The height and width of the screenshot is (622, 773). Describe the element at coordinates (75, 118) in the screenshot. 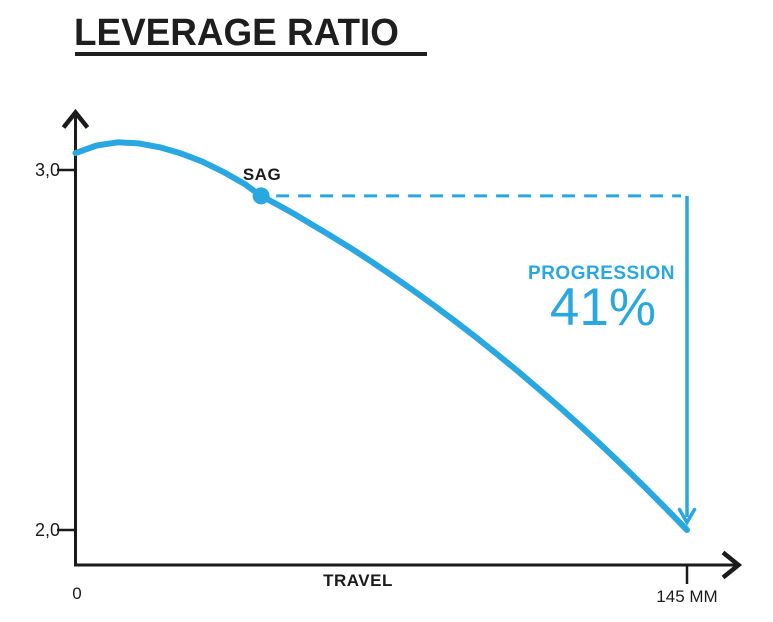

I see `y-axis-arrowhead` at that location.